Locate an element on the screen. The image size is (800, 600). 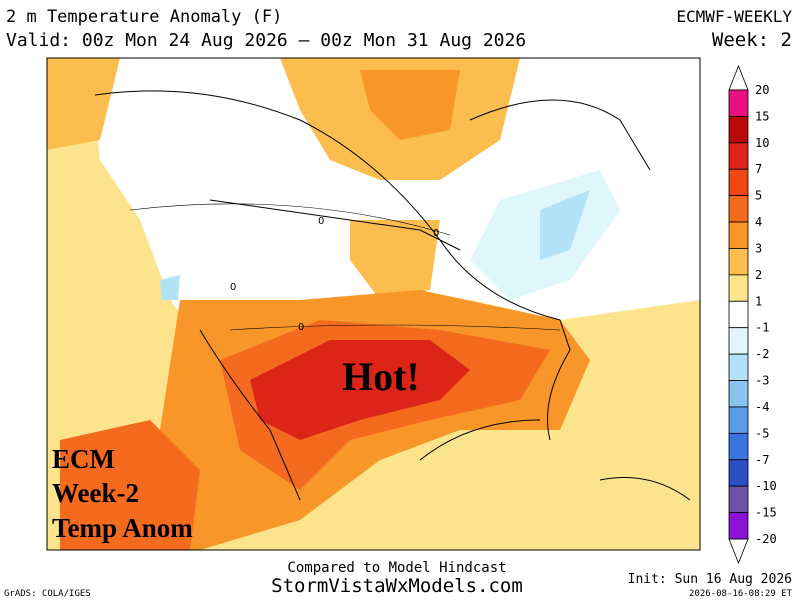
overlay-text: Week-2 is located at coordinates (95, 493).